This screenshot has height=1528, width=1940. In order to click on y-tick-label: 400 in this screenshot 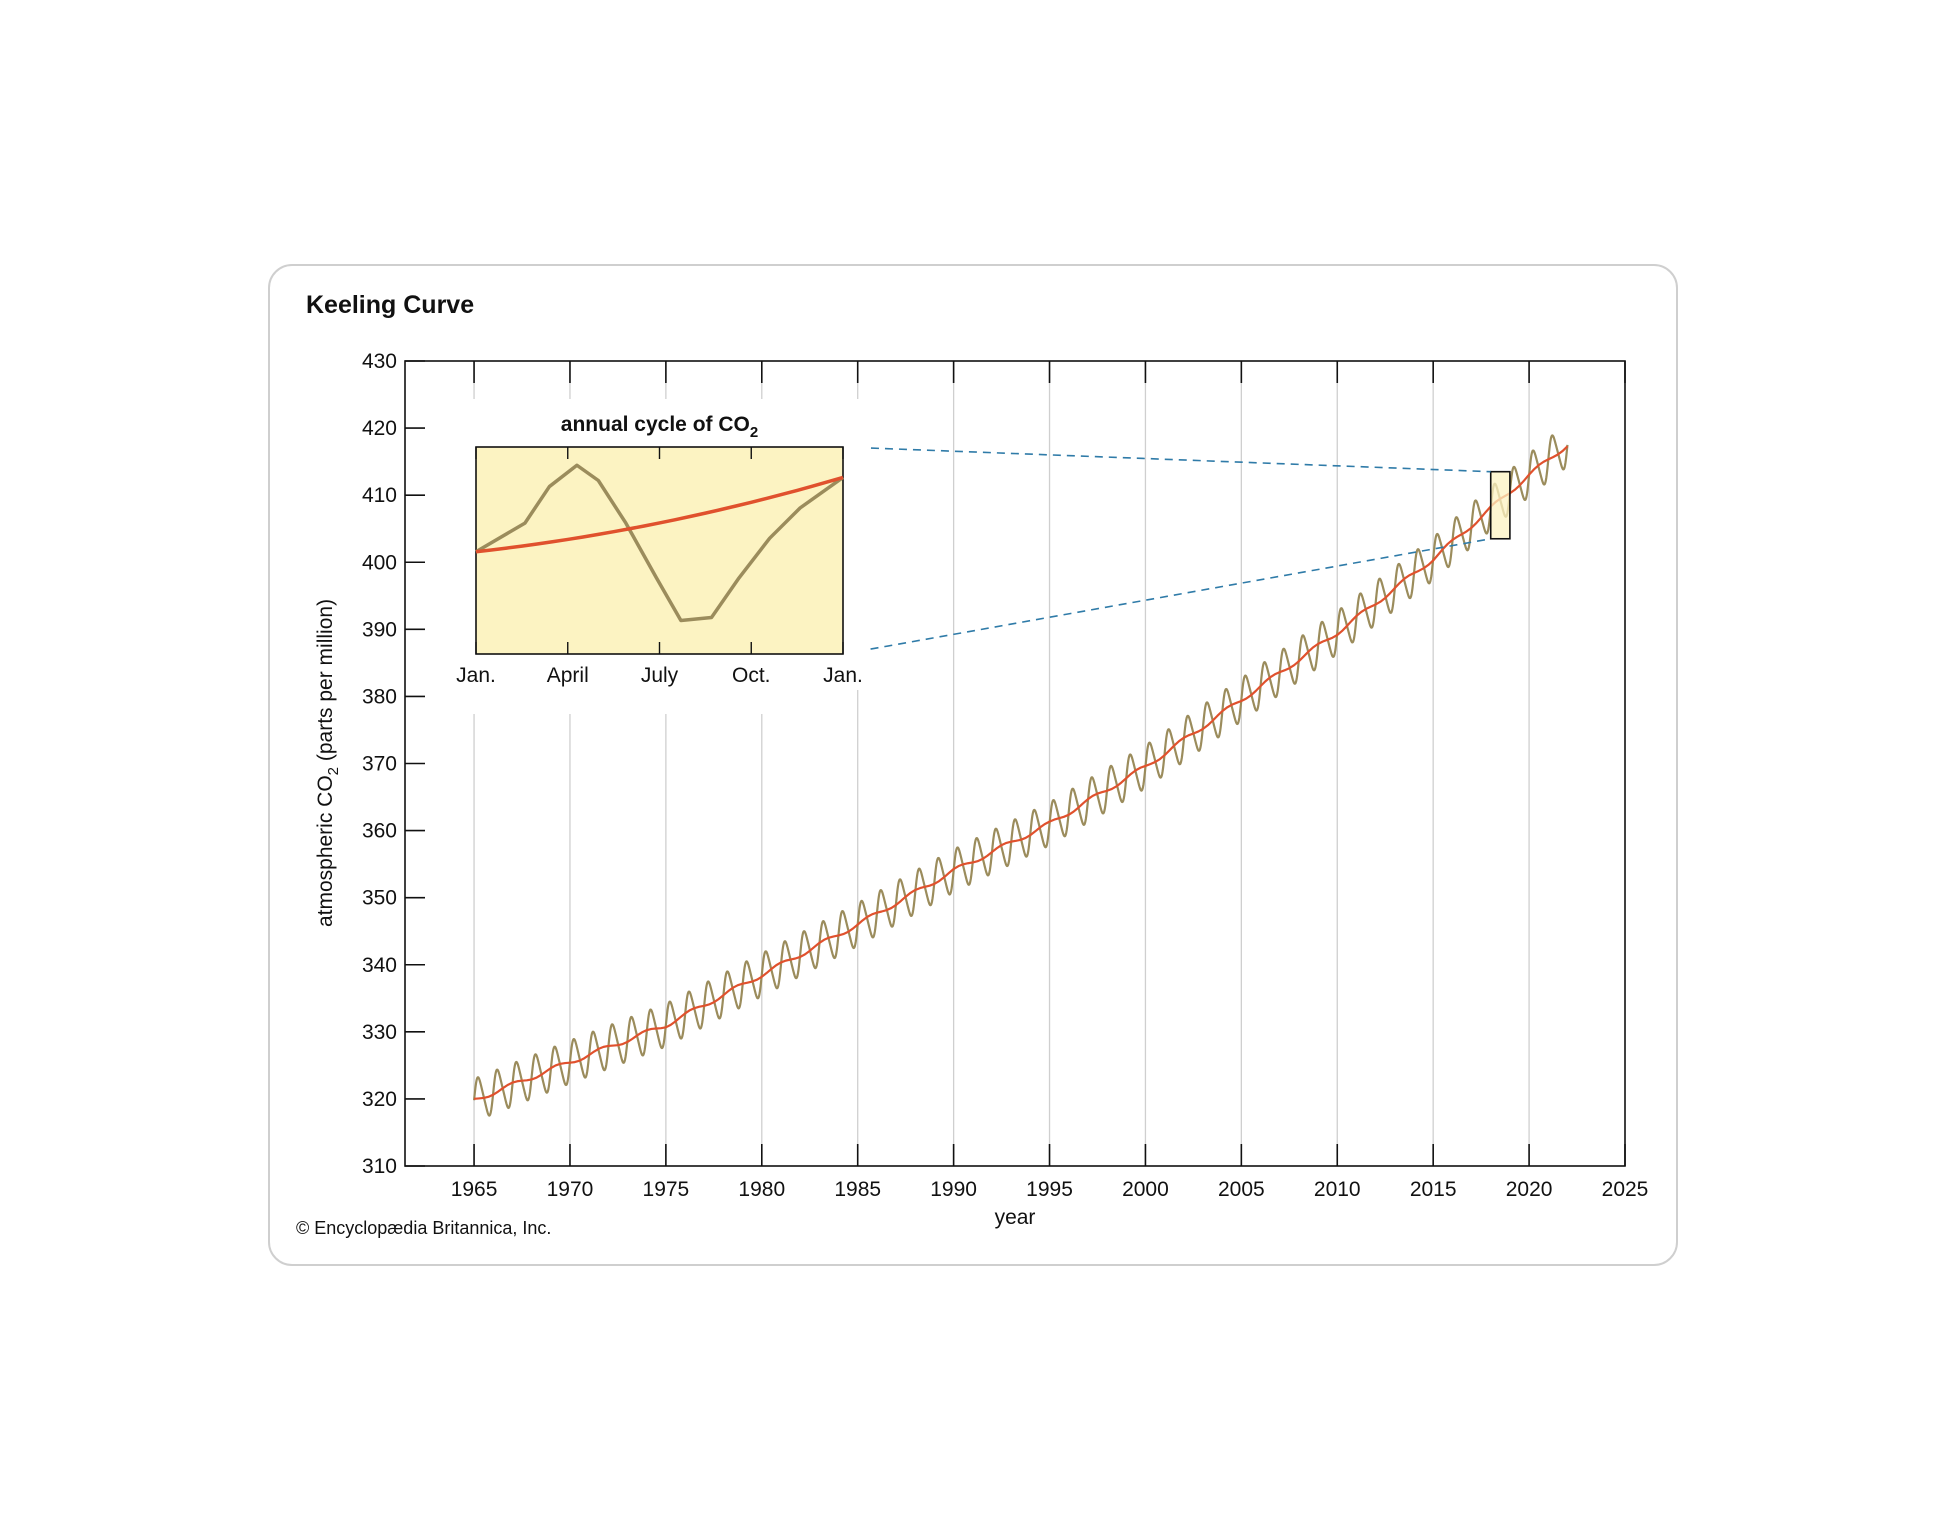, I will do `click(379, 562)`.